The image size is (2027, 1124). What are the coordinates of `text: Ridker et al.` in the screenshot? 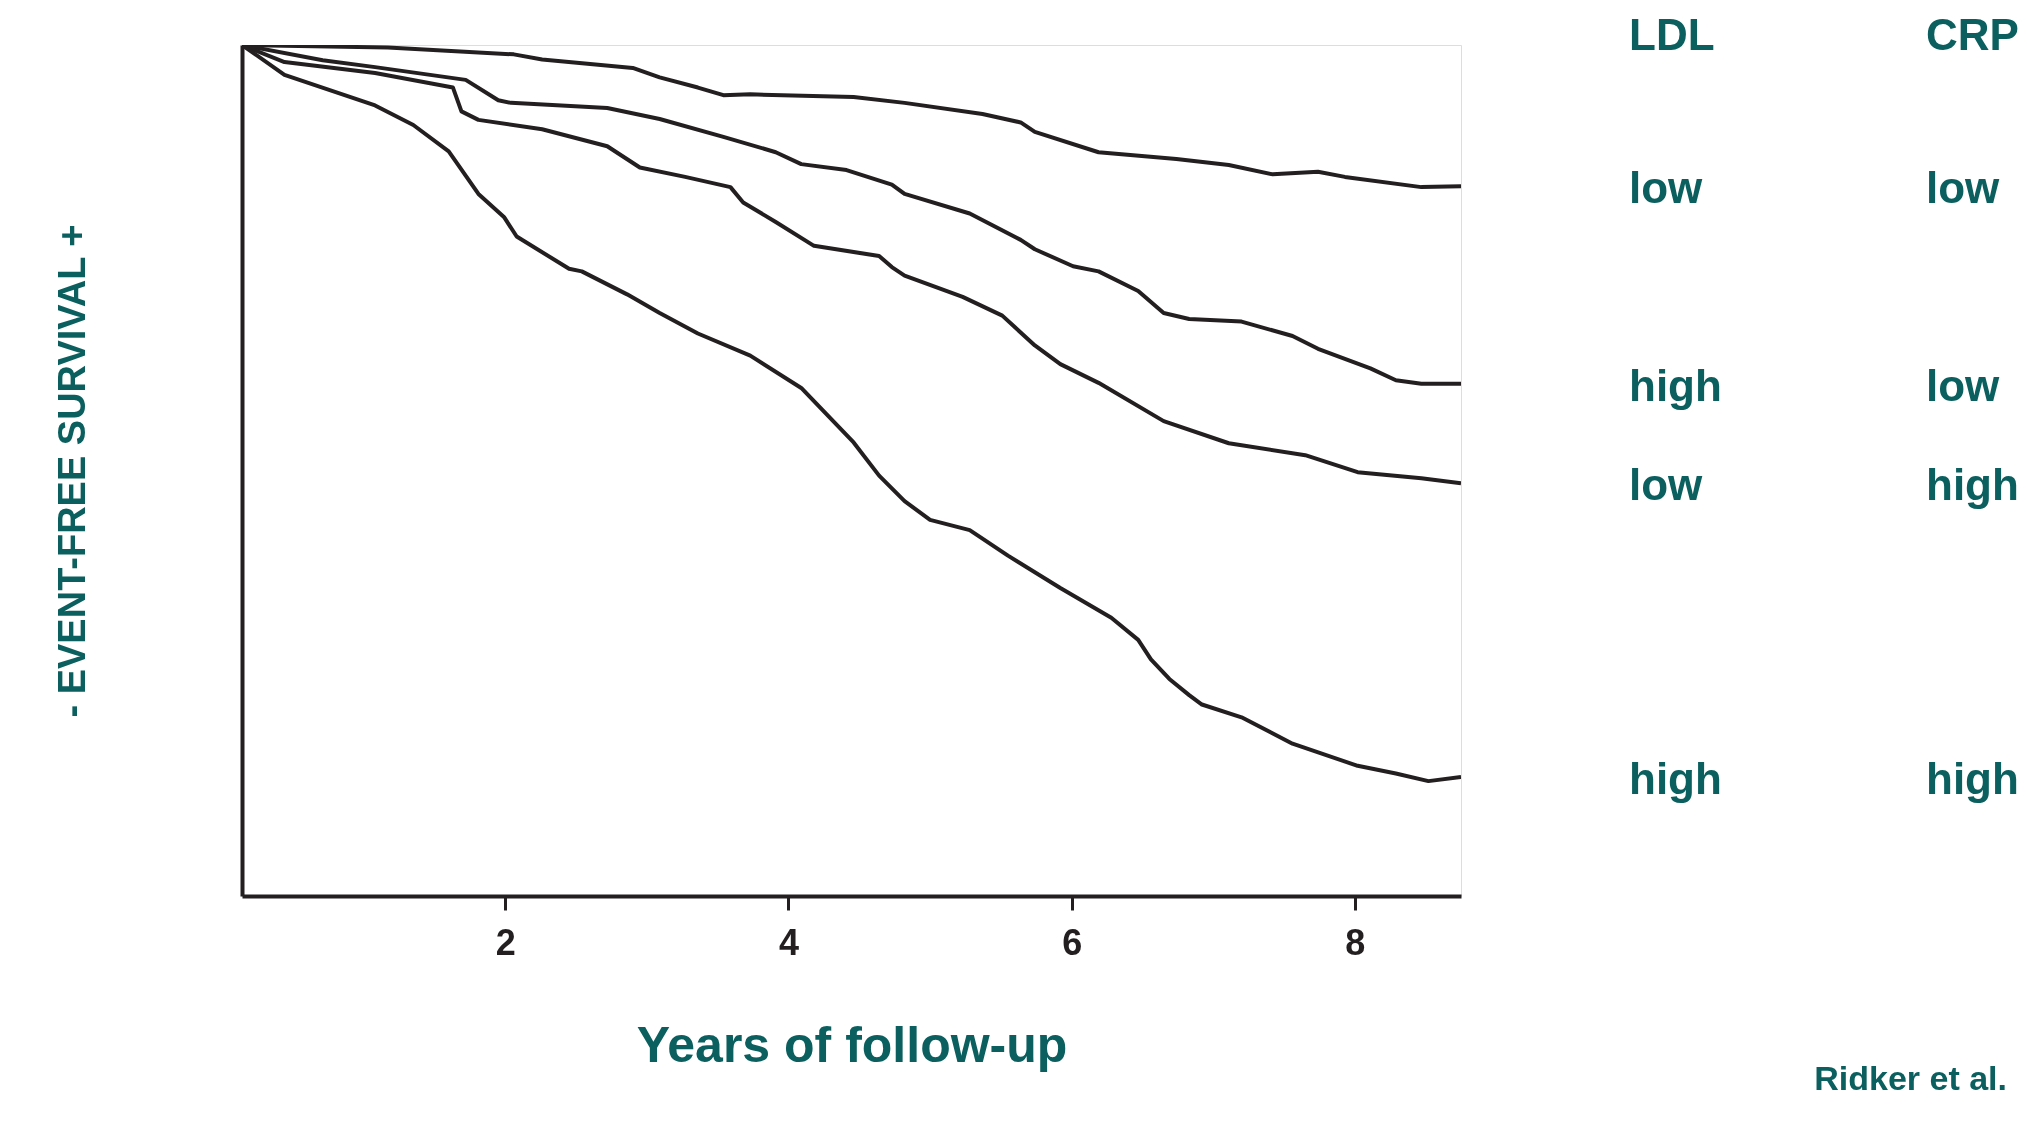 It's located at (1910, 1078).